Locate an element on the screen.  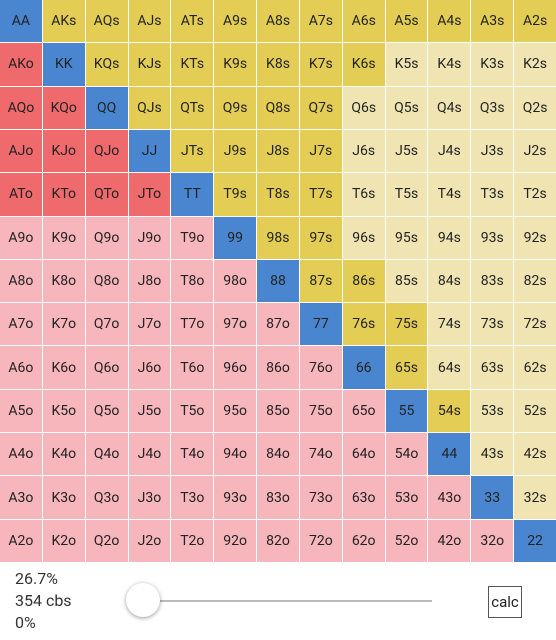
hand-cell: J4s is located at coordinates (449, 151).